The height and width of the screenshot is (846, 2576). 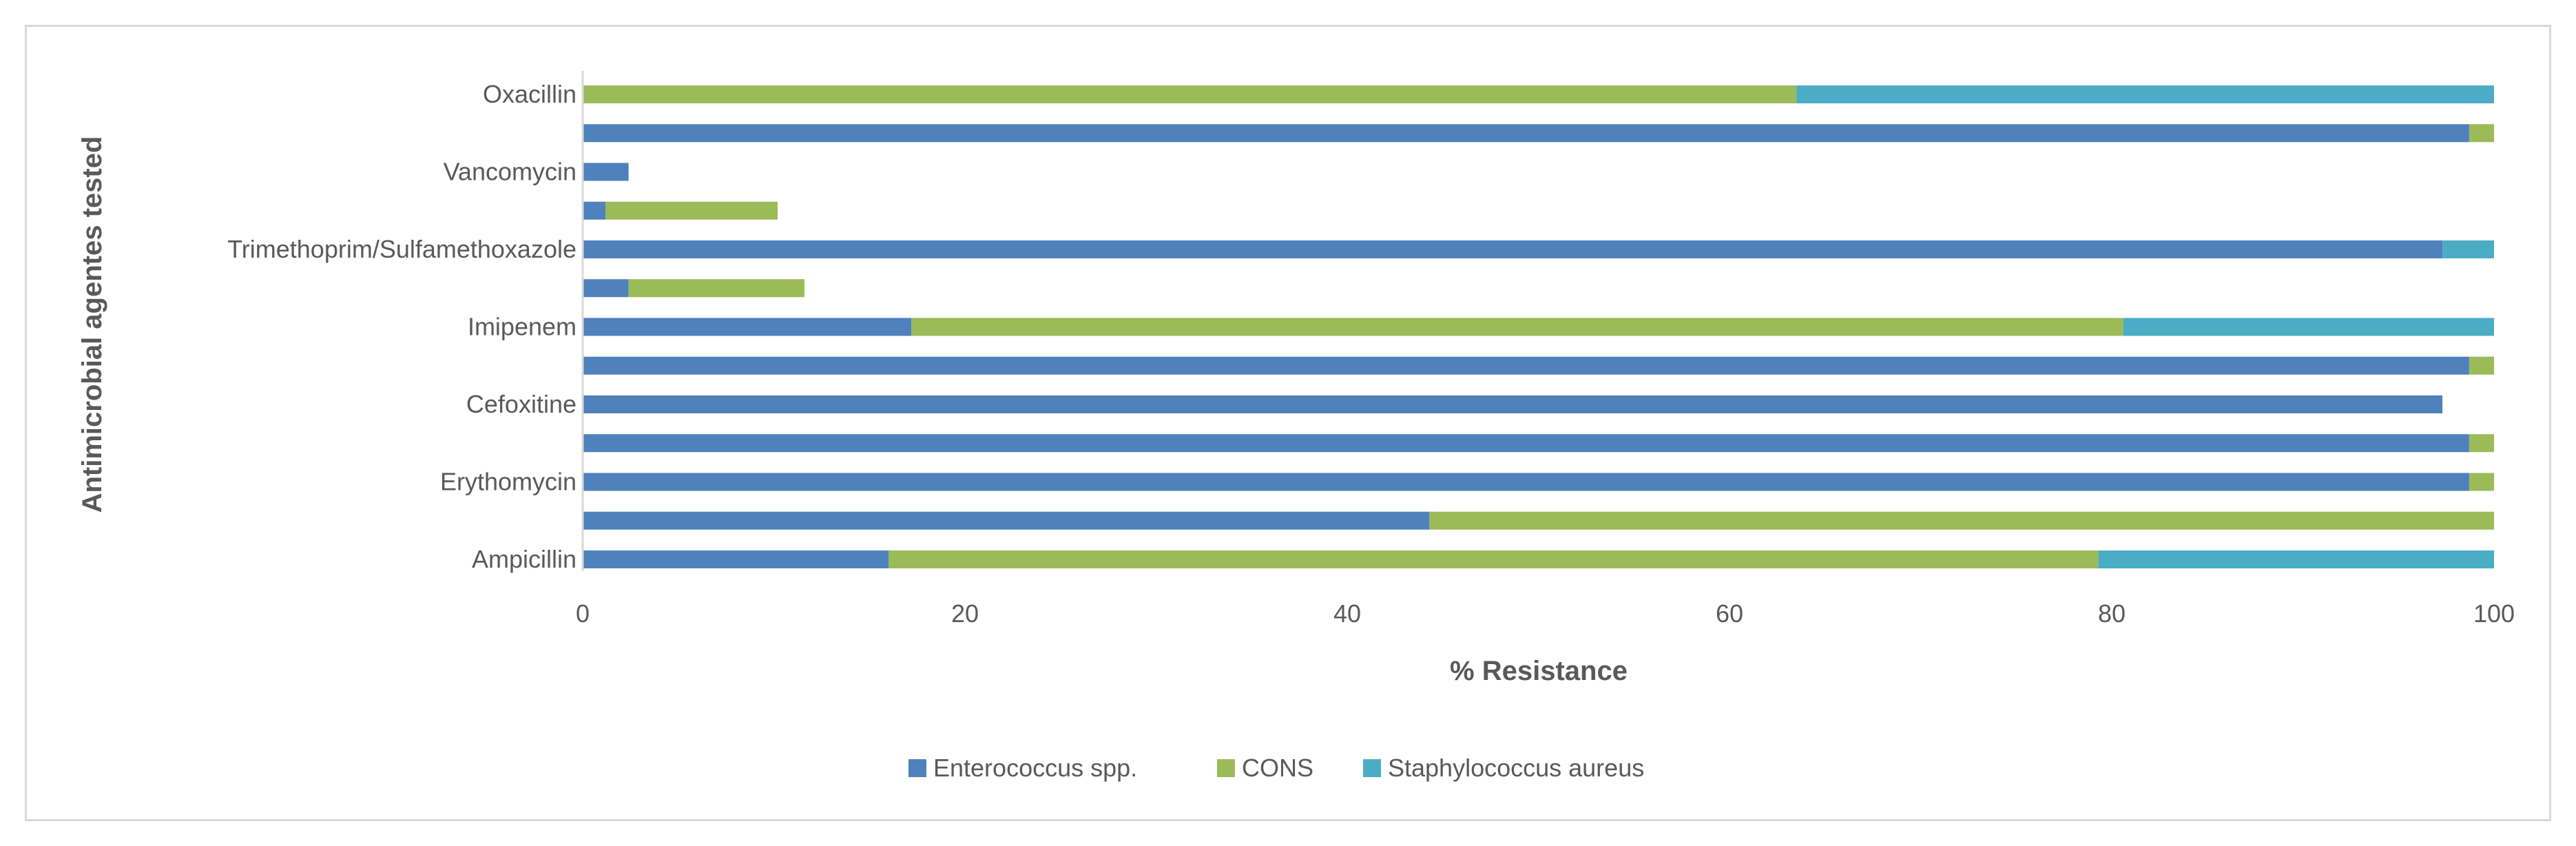 I want to click on y-tick-label-cefoxitine: Cefoxitine, so click(x=521, y=404).